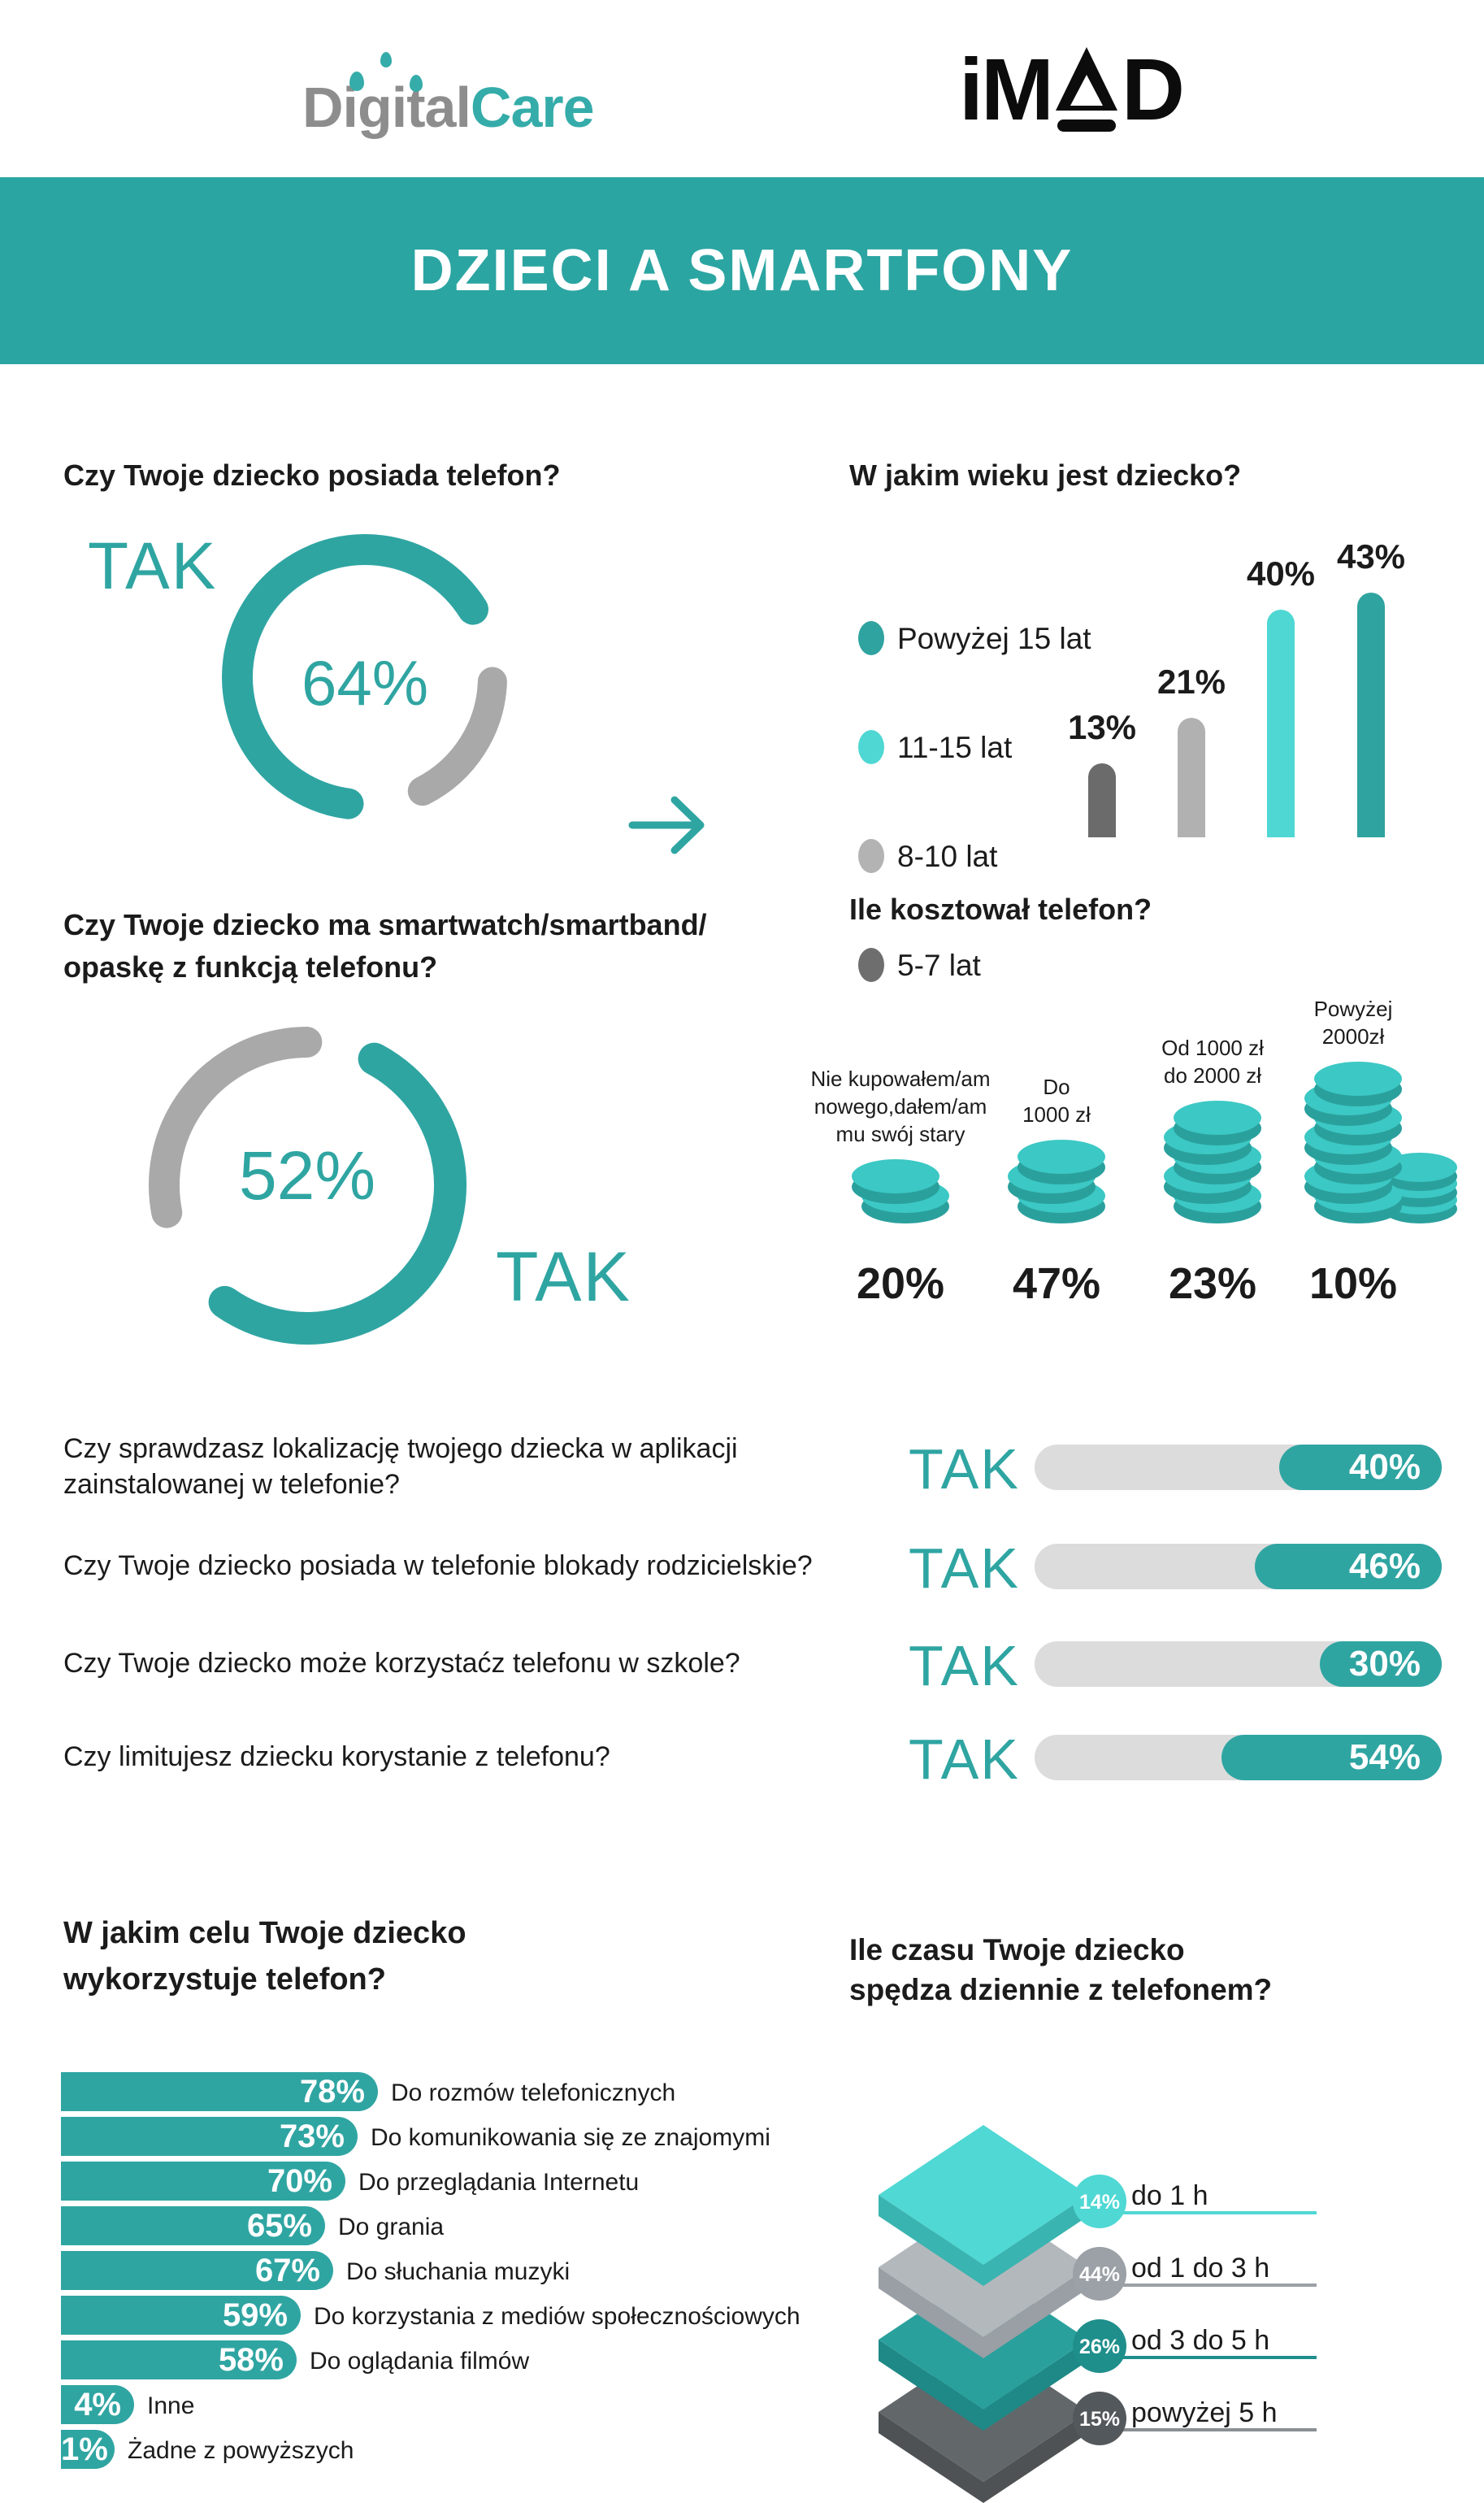 The image size is (1484, 2503). I want to click on time-row-label-2: od 3 do 5 h, so click(1200, 2340).